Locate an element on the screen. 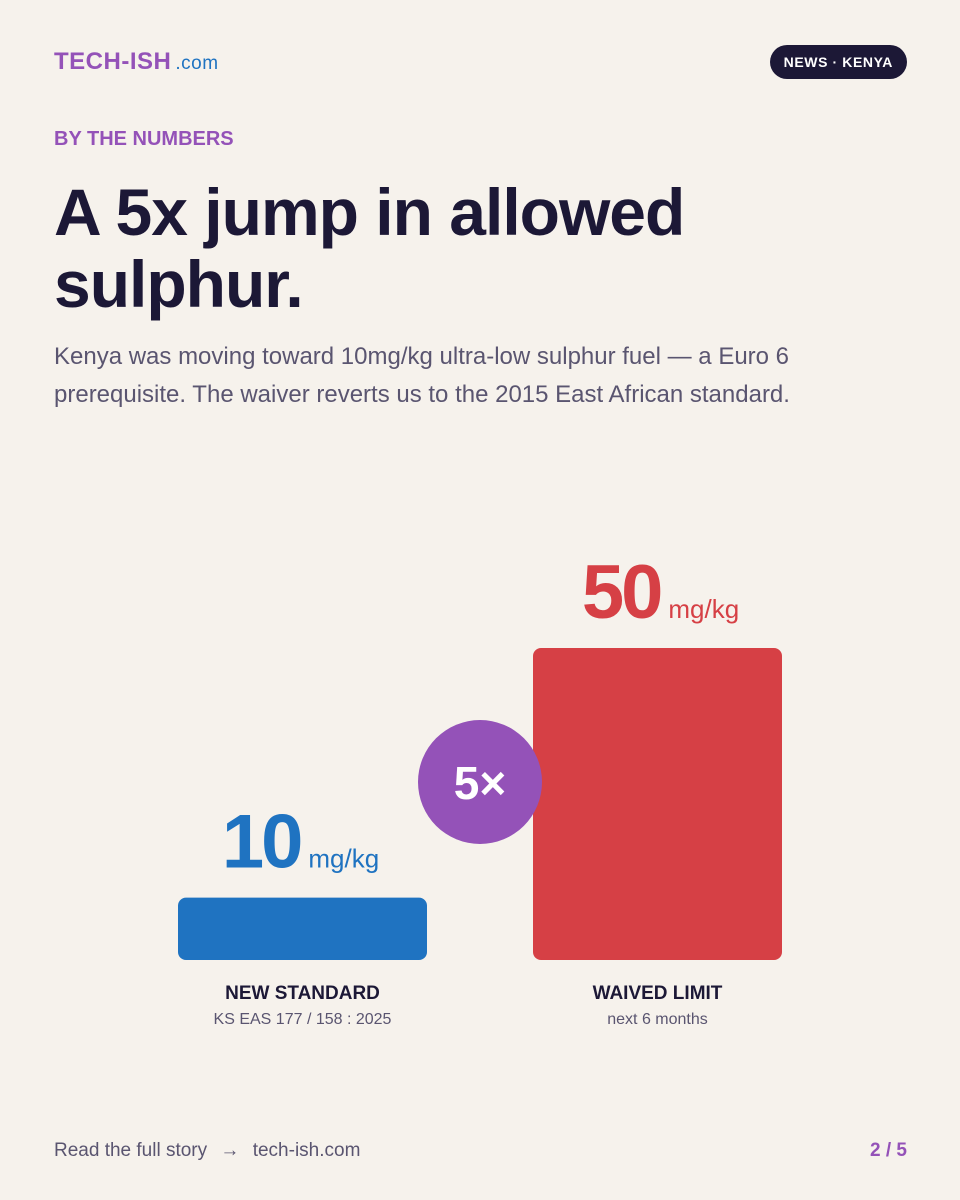  cta-text: Read the full story is located at coordinates (131, 1150).